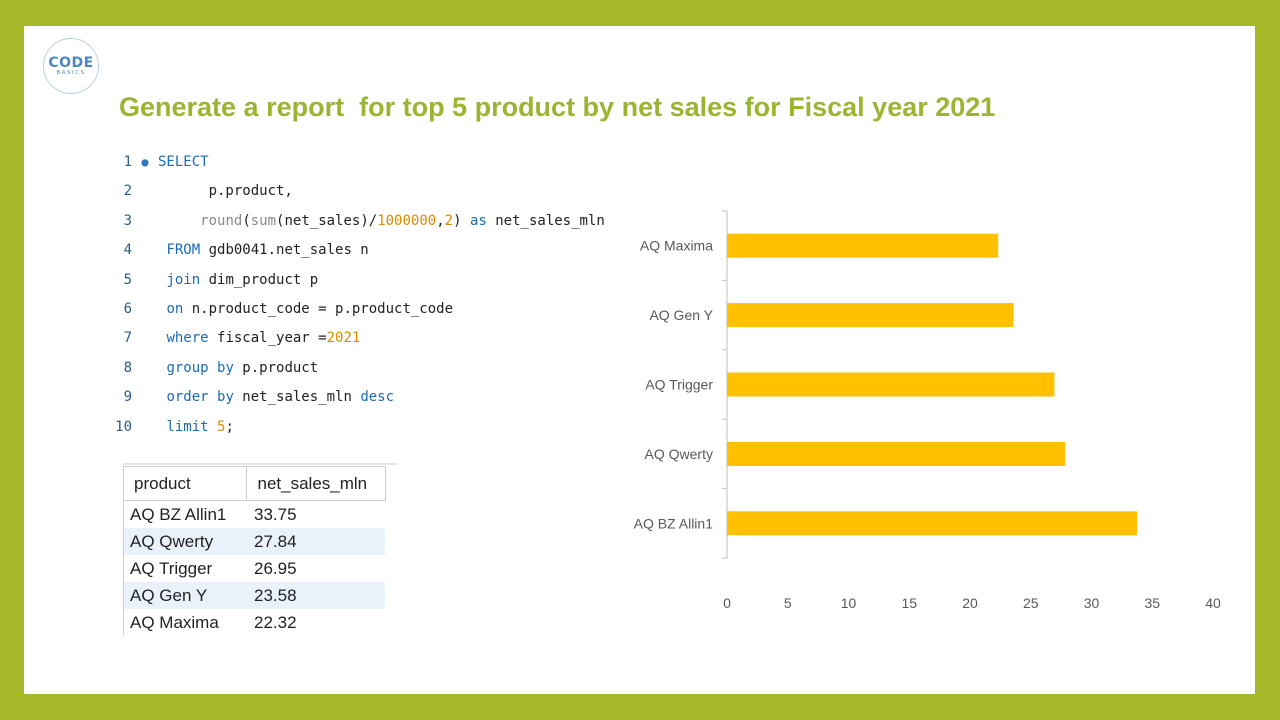  What do you see at coordinates (71, 72) in the screenshot?
I see `logo-sub-text: BASICS` at bounding box center [71, 72].